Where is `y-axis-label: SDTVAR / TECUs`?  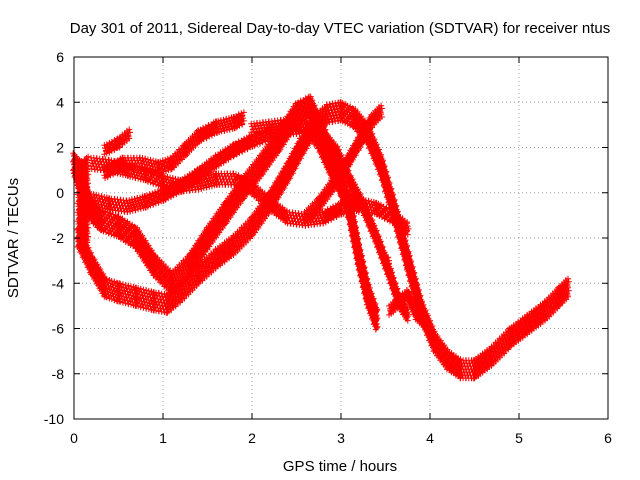 y-axis-label: SDTVAR / TECUs is located at coordinates (13, 238).